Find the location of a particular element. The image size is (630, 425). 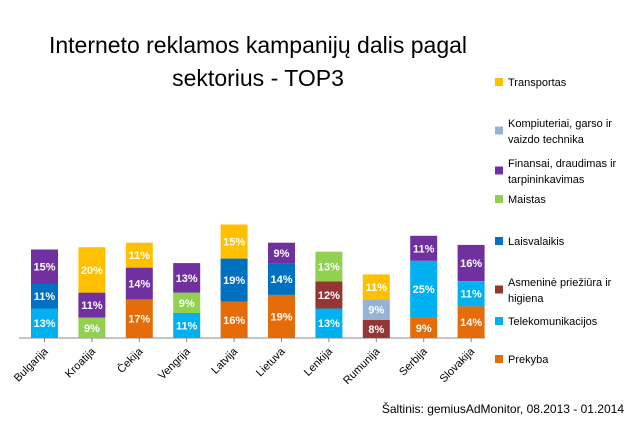

bar-vengrija-telekomunikacijos is located at coordinates (187, 325).